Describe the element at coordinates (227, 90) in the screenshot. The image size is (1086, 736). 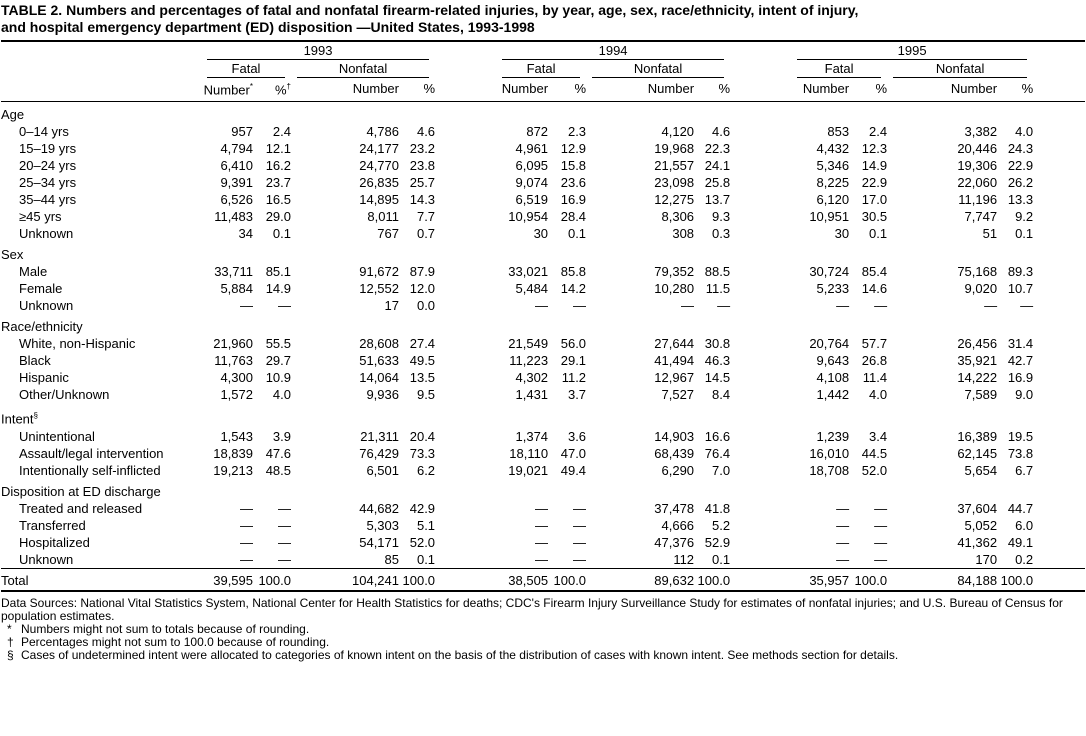
I see `subhead-cell: Number*` at that location.